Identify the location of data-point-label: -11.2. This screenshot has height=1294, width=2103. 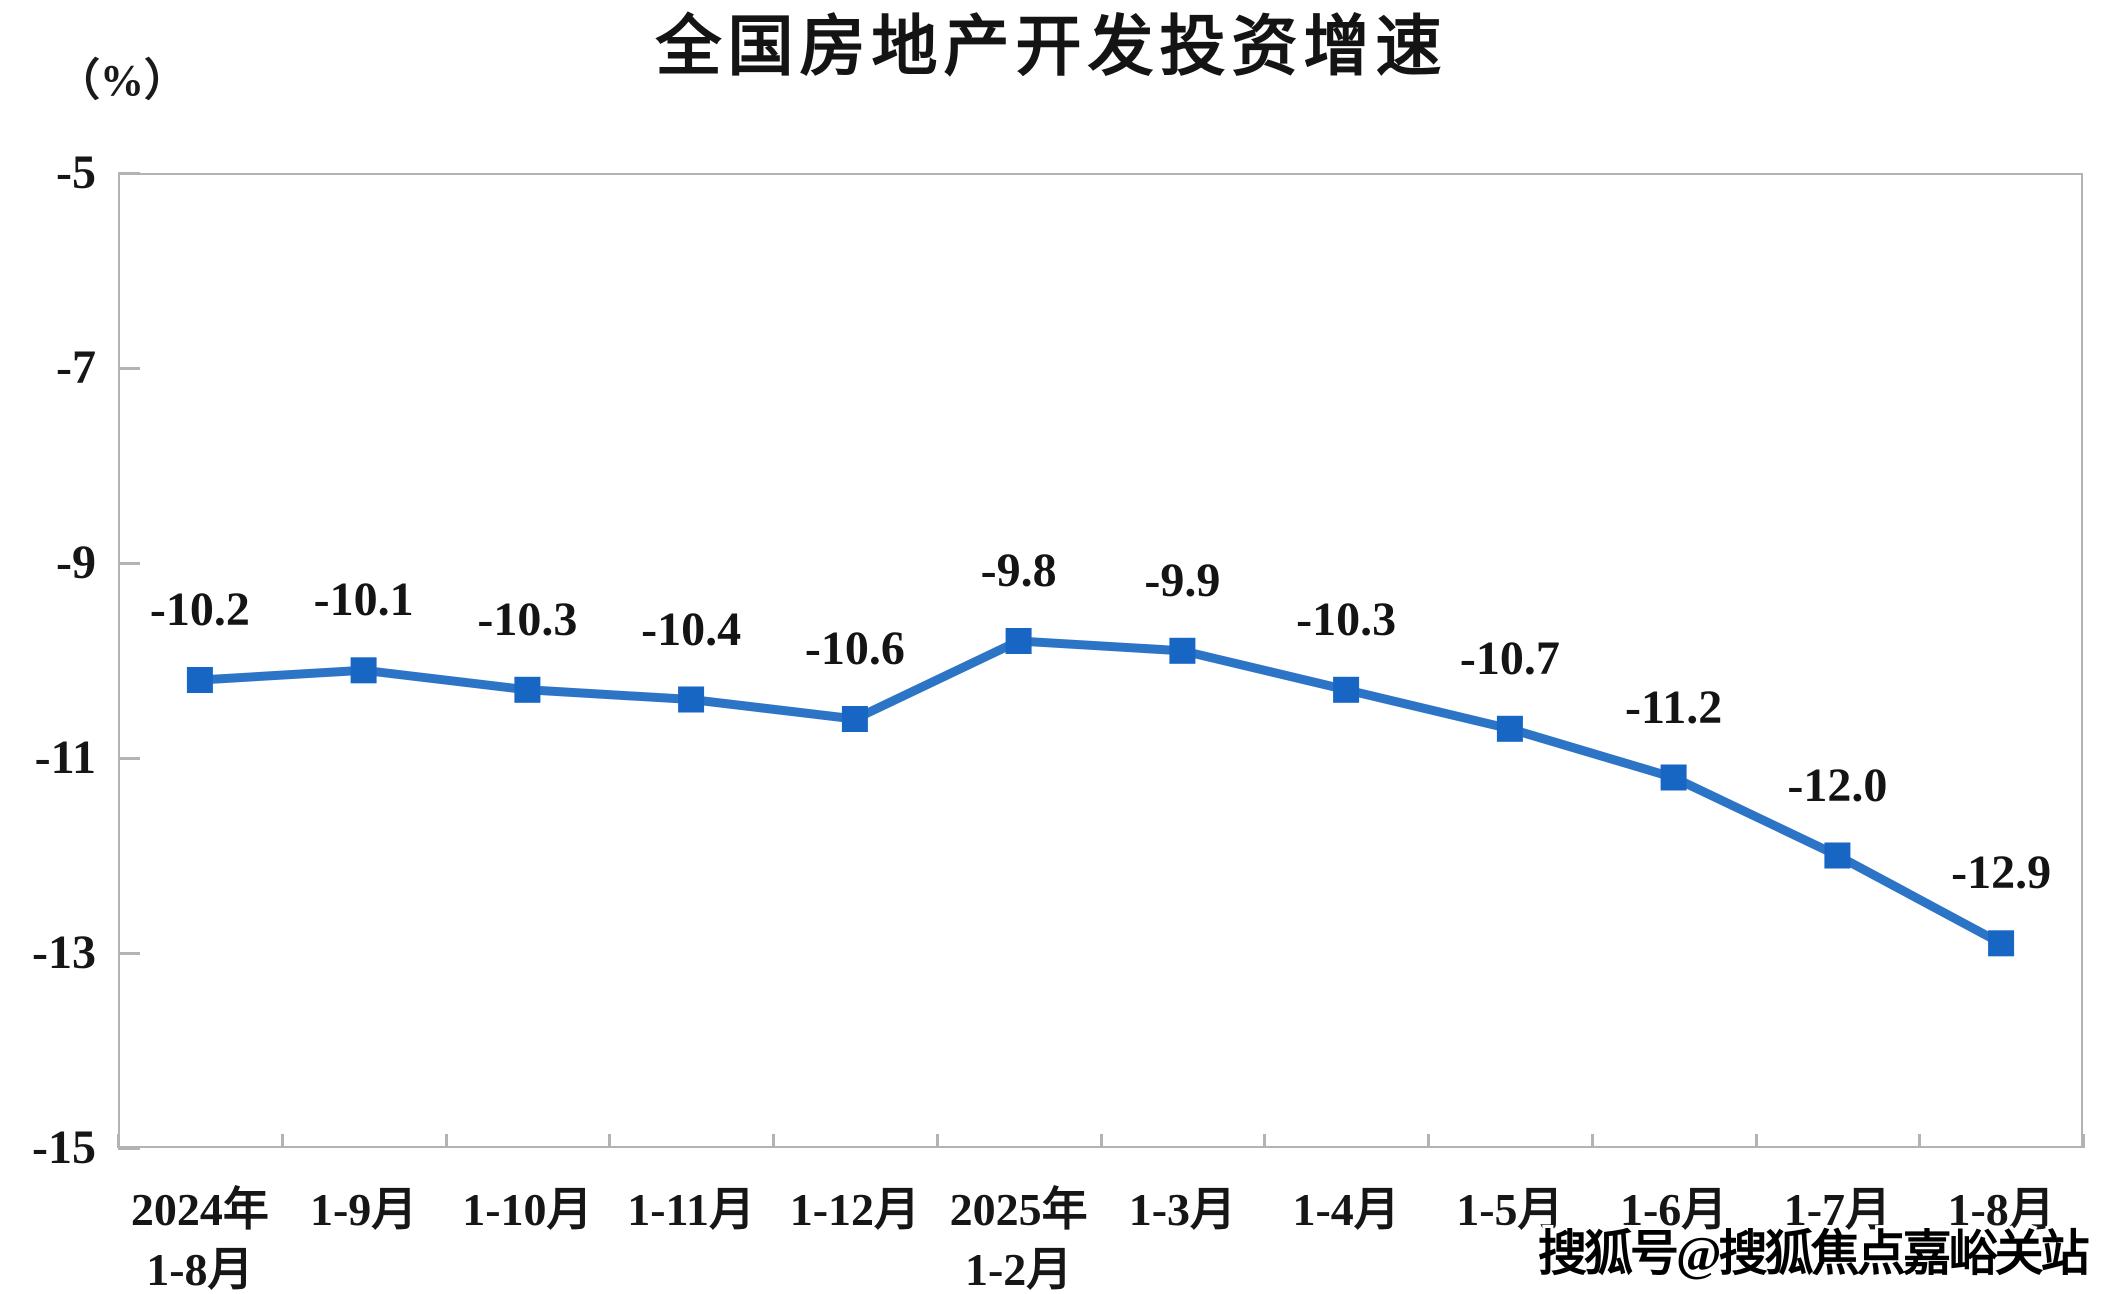
(1673, 707).